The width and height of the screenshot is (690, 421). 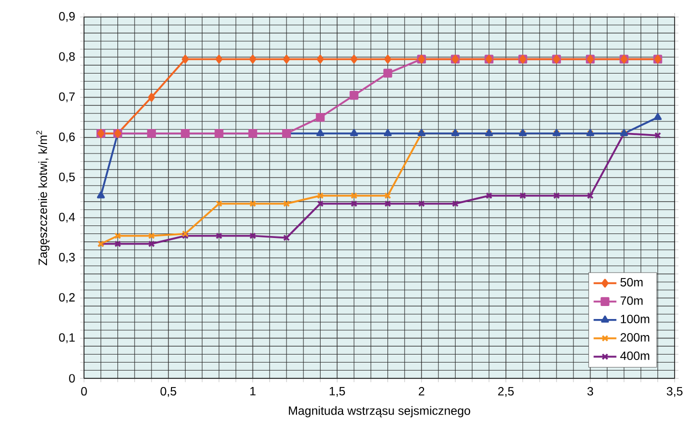 I want to click on y-tick-label: 0,8, so click(x=67, y=57).